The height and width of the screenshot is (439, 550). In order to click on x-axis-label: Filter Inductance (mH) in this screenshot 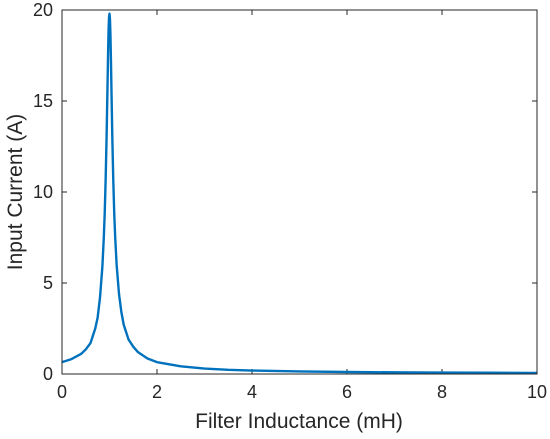, I will do `click(299, 421)`.